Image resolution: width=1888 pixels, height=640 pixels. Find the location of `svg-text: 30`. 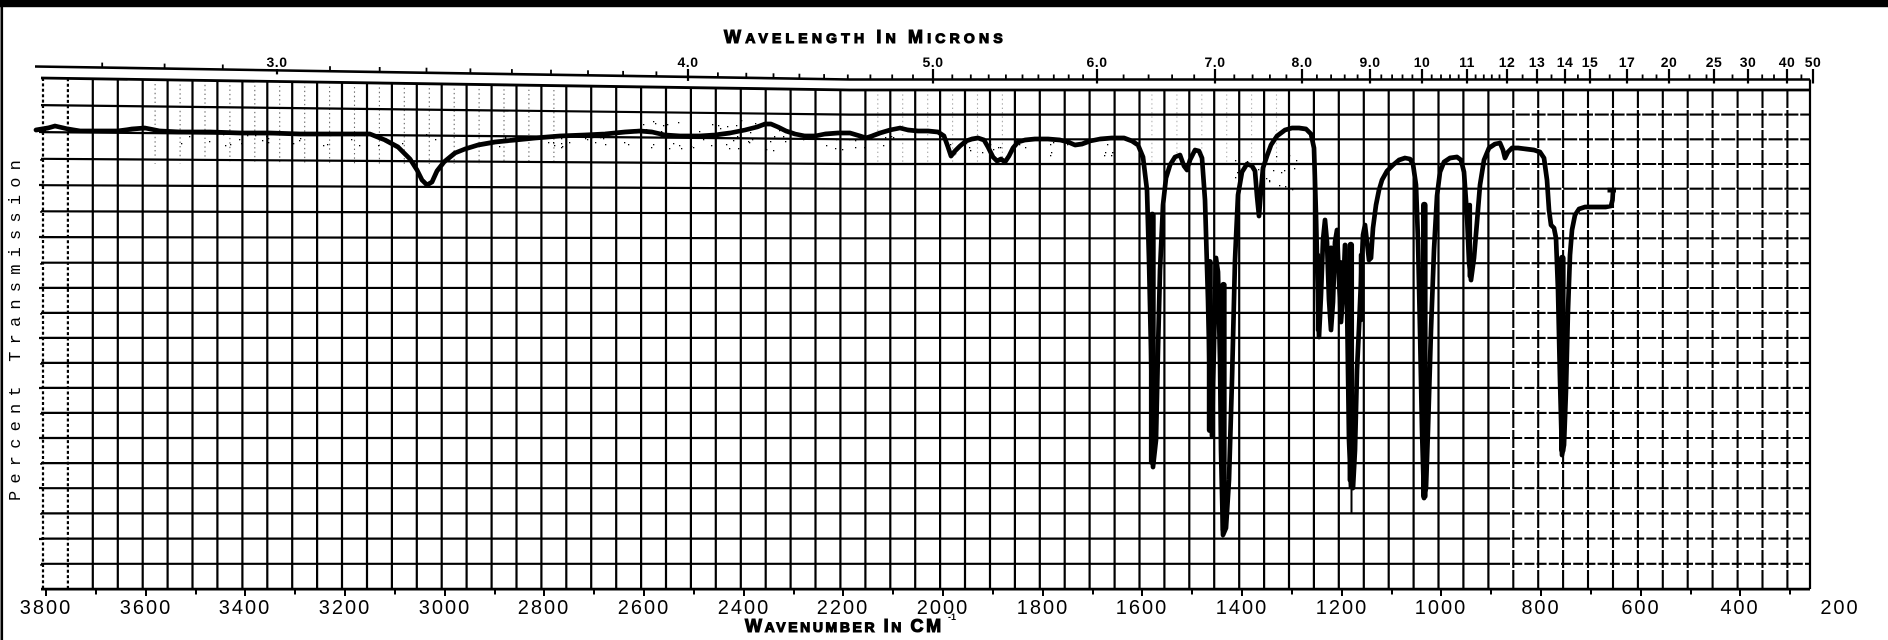

svg-text: 30 is located at coordinates (1748, 62).